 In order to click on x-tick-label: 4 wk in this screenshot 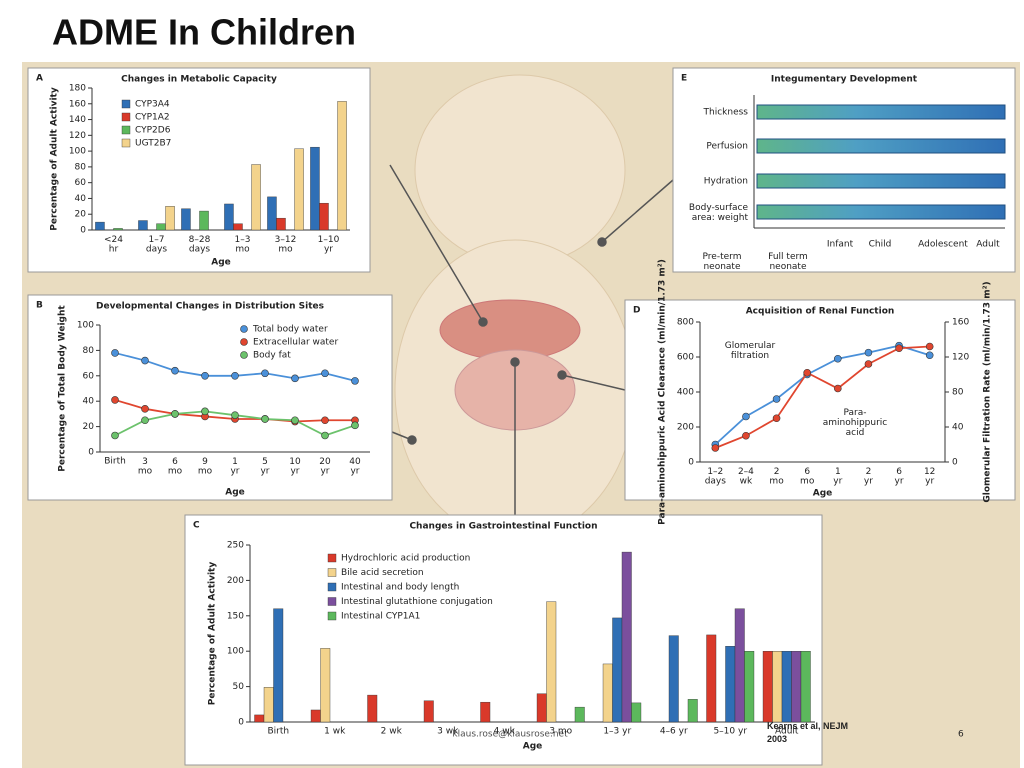, I will do `click(505, 732)`.